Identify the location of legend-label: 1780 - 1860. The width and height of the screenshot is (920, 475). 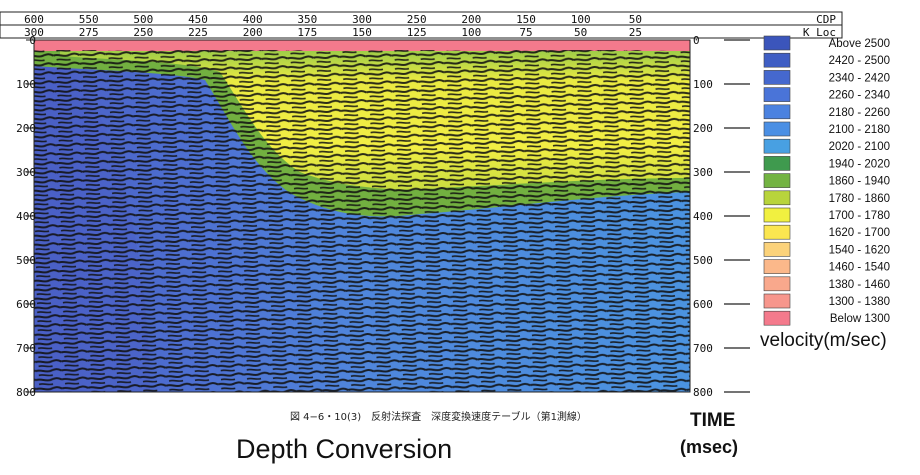
(859, 199).